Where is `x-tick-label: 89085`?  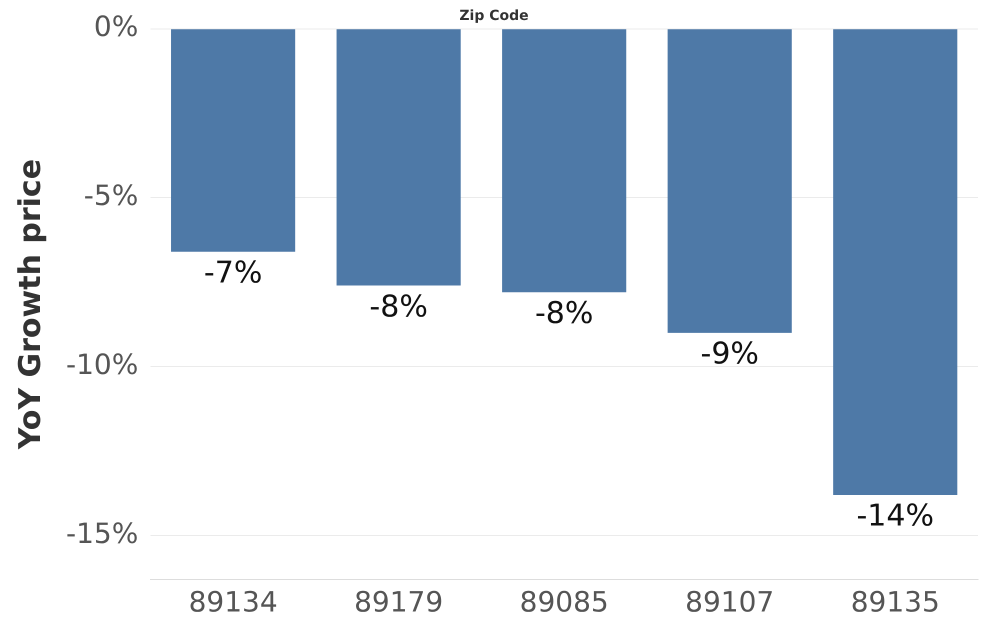 x-tick-label: 89085 is located at coordinates (564, 601).